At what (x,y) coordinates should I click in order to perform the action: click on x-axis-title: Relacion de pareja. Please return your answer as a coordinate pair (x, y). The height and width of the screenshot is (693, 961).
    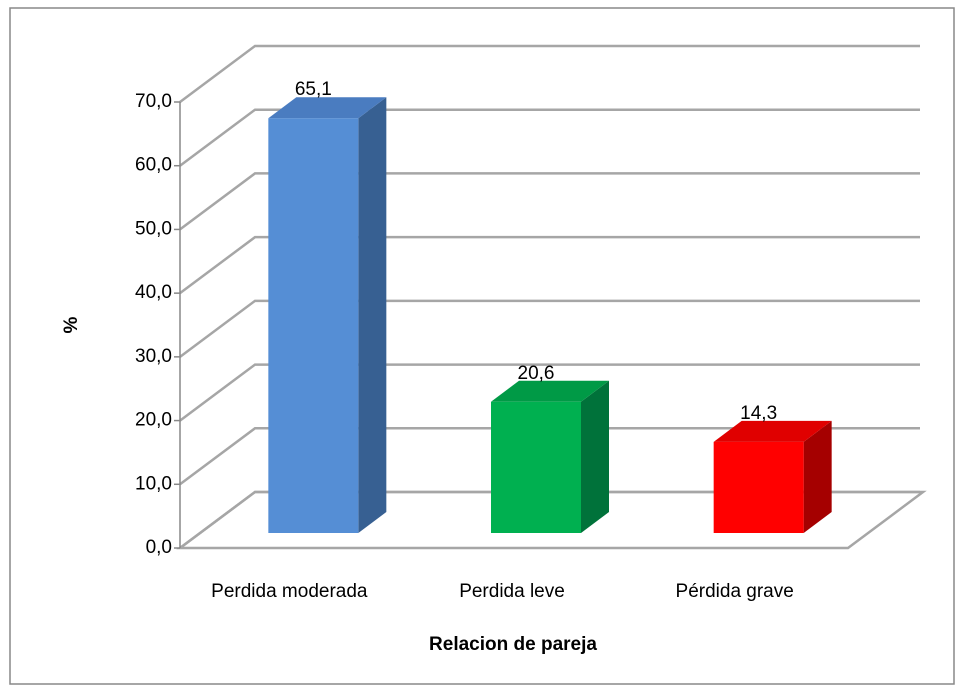
    Looking at the image, I should click on (513, 644).